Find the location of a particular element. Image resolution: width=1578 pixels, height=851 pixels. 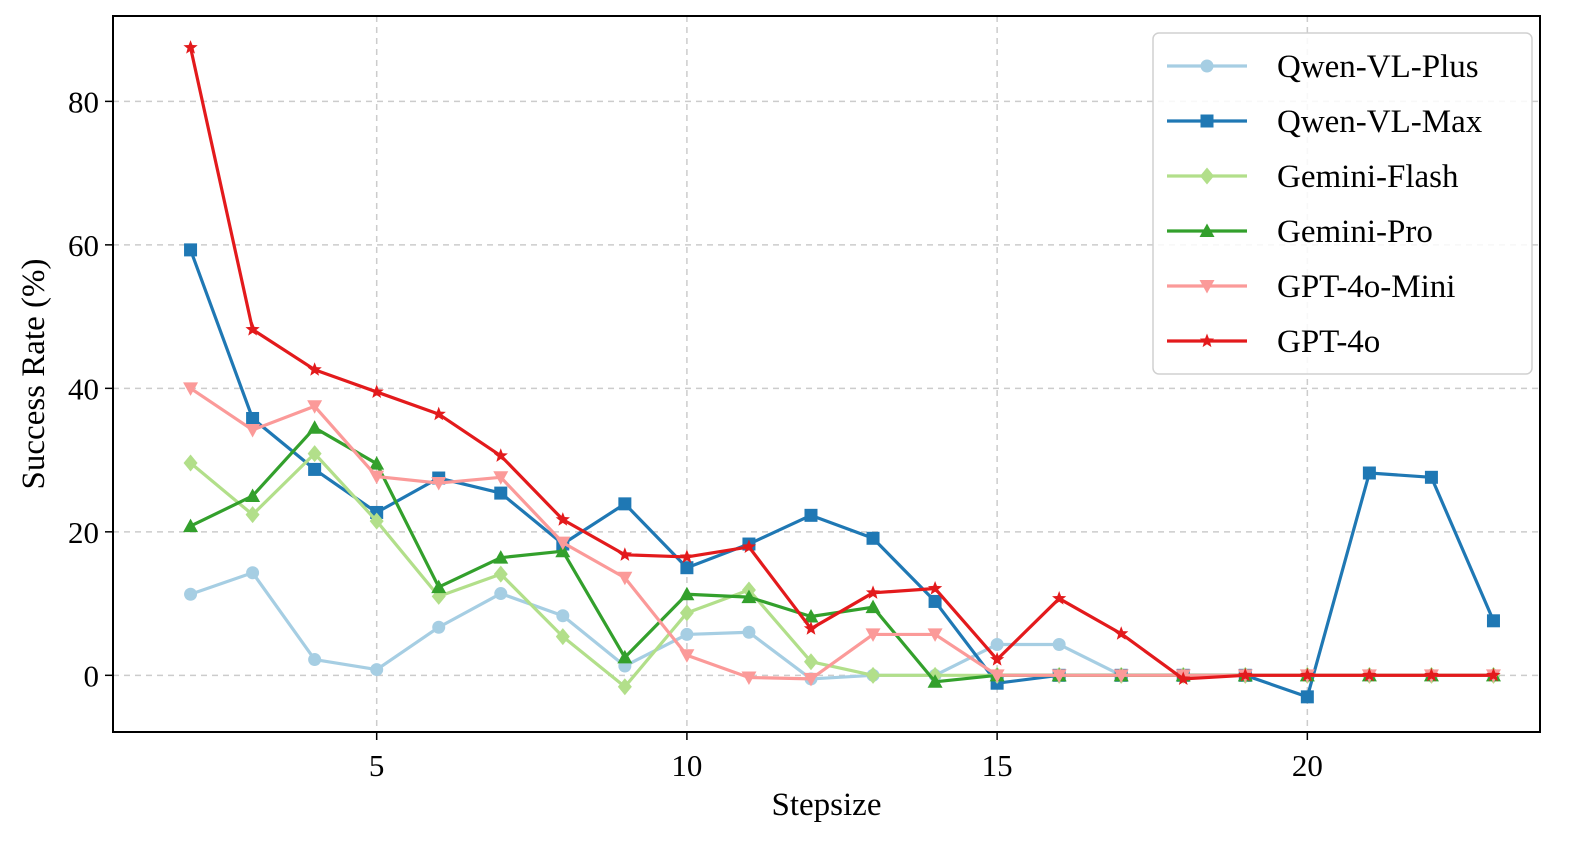

legend-label: GPT-4o is located at coordinates (1328, 342).